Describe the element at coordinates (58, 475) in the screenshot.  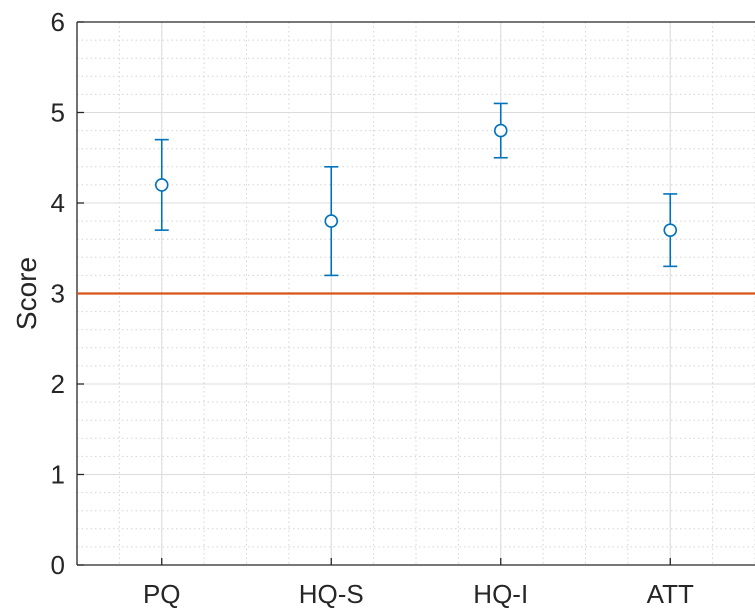
I see `y-tick-label: 1` at that location.